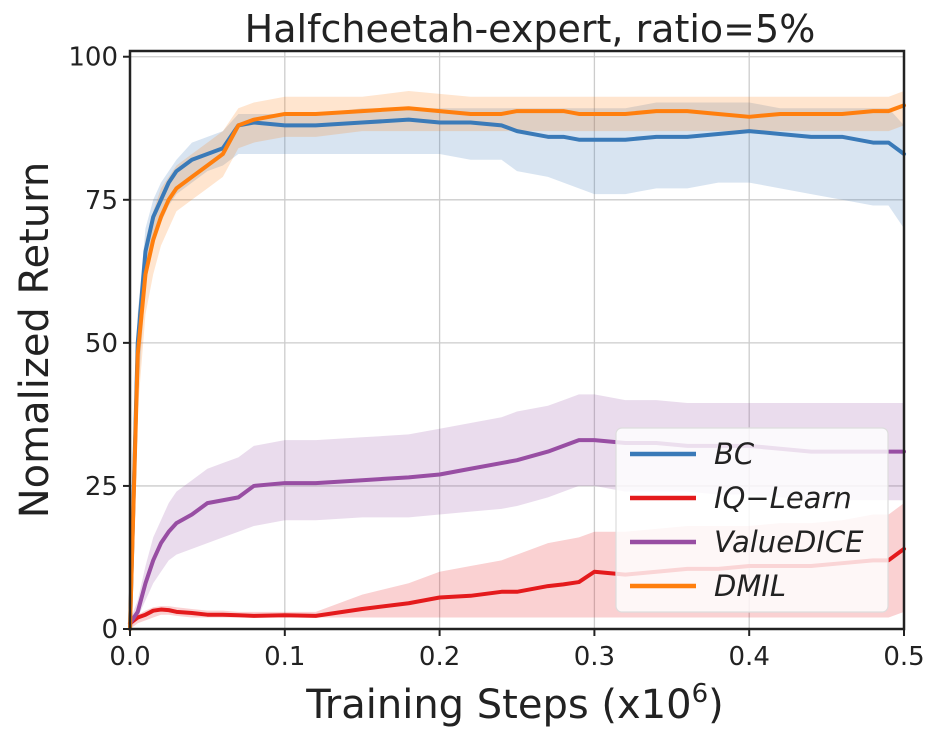 The width and height of the screenshot is (936, 738). I want to click on legend-label-iq-learn: IQ−Learn, so click(783, 498).